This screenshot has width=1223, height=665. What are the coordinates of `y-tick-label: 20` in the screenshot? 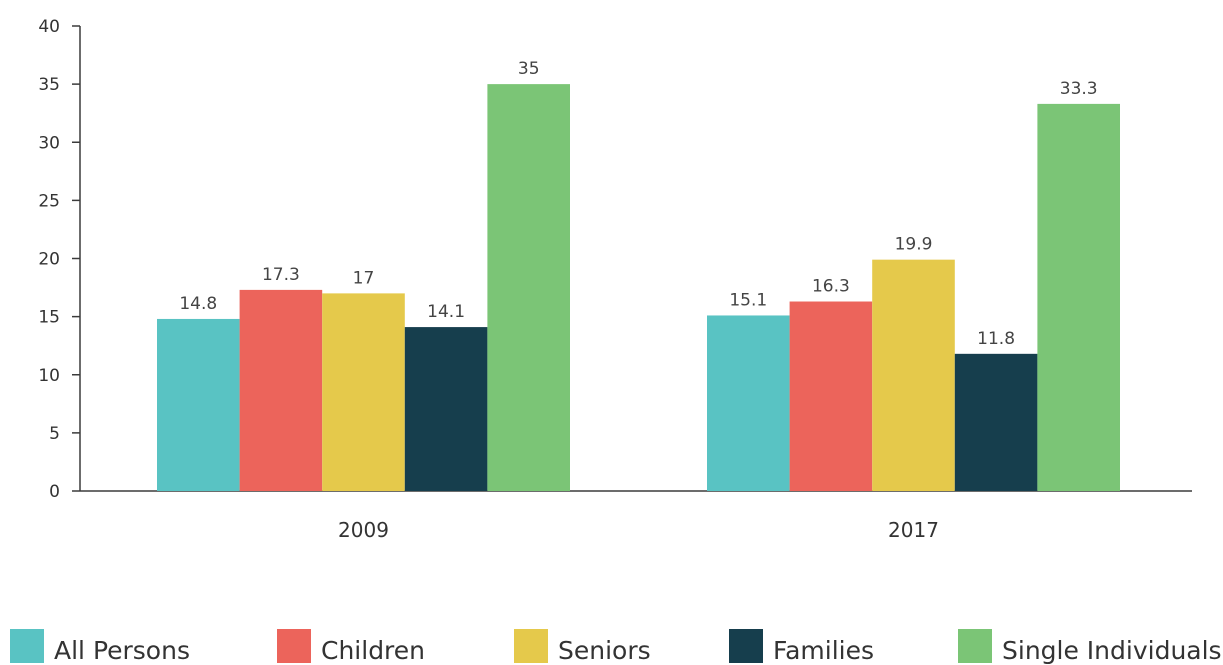 It's located at (49, 260).